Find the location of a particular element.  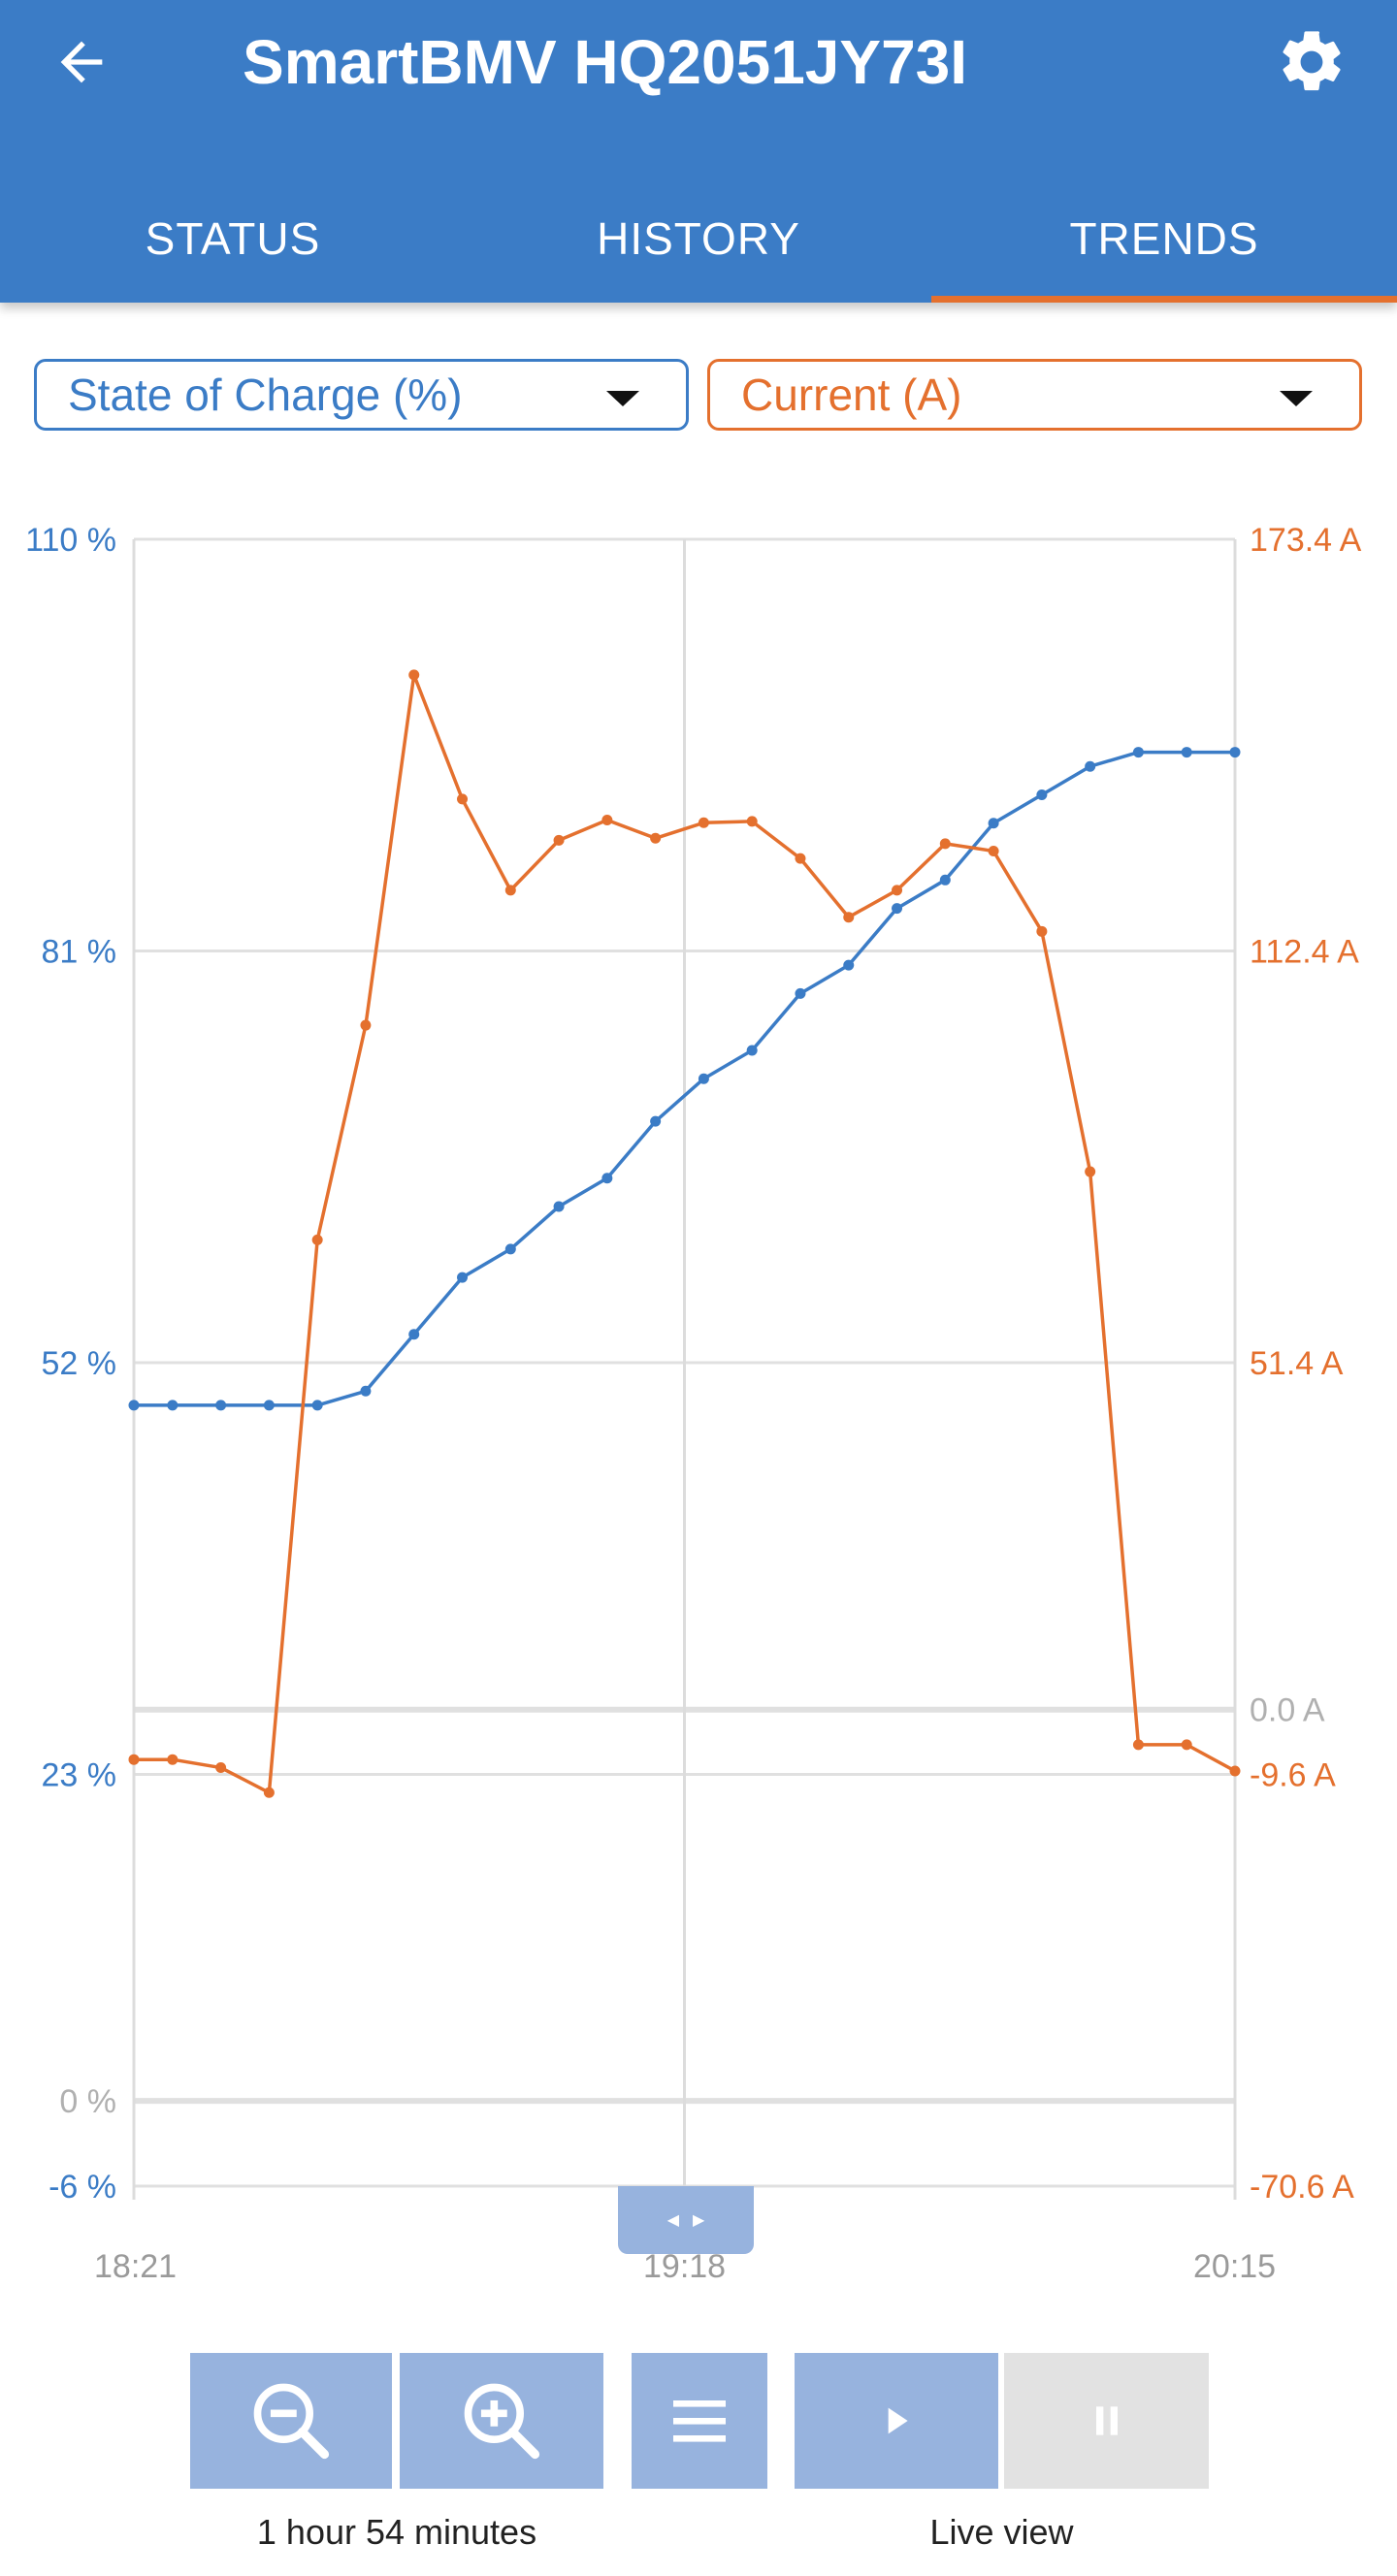

y-right-tick-label: -9.6 A is located at coordinates (1293, 1775).